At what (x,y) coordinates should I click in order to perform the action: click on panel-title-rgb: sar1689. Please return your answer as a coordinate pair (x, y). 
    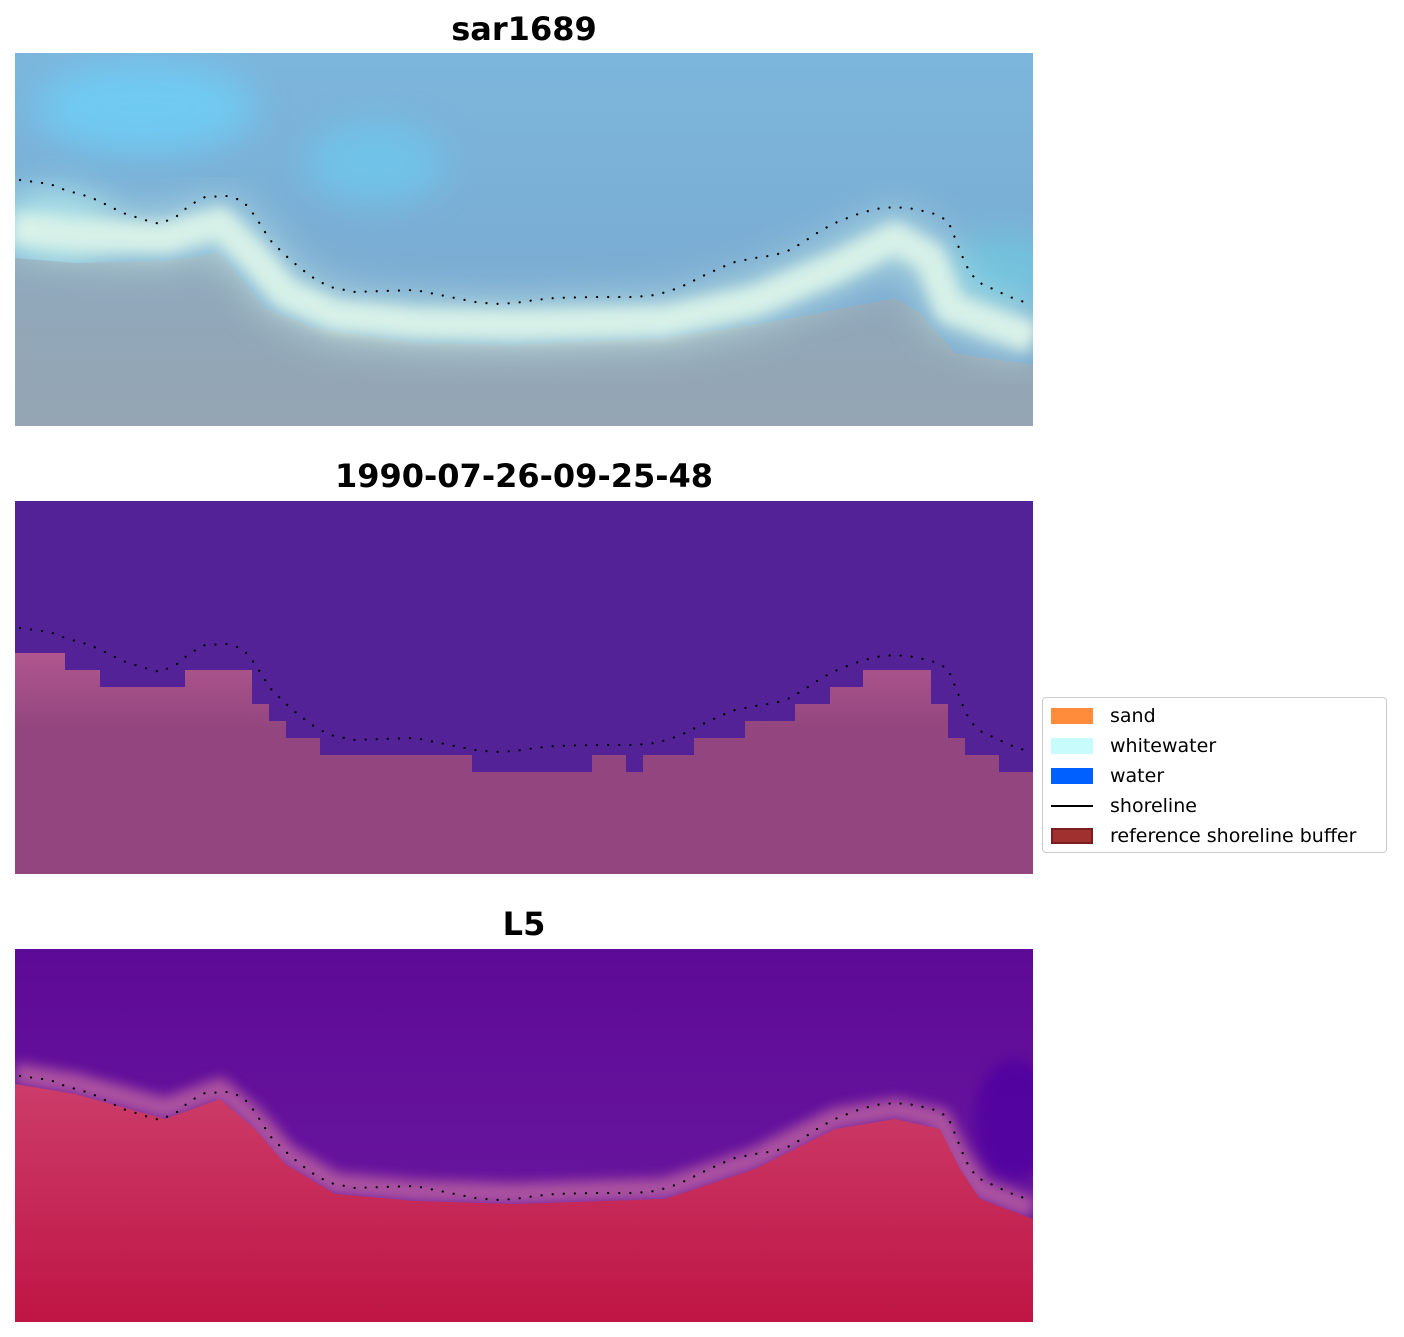
    Looking at the image, I should click on (524, 29).